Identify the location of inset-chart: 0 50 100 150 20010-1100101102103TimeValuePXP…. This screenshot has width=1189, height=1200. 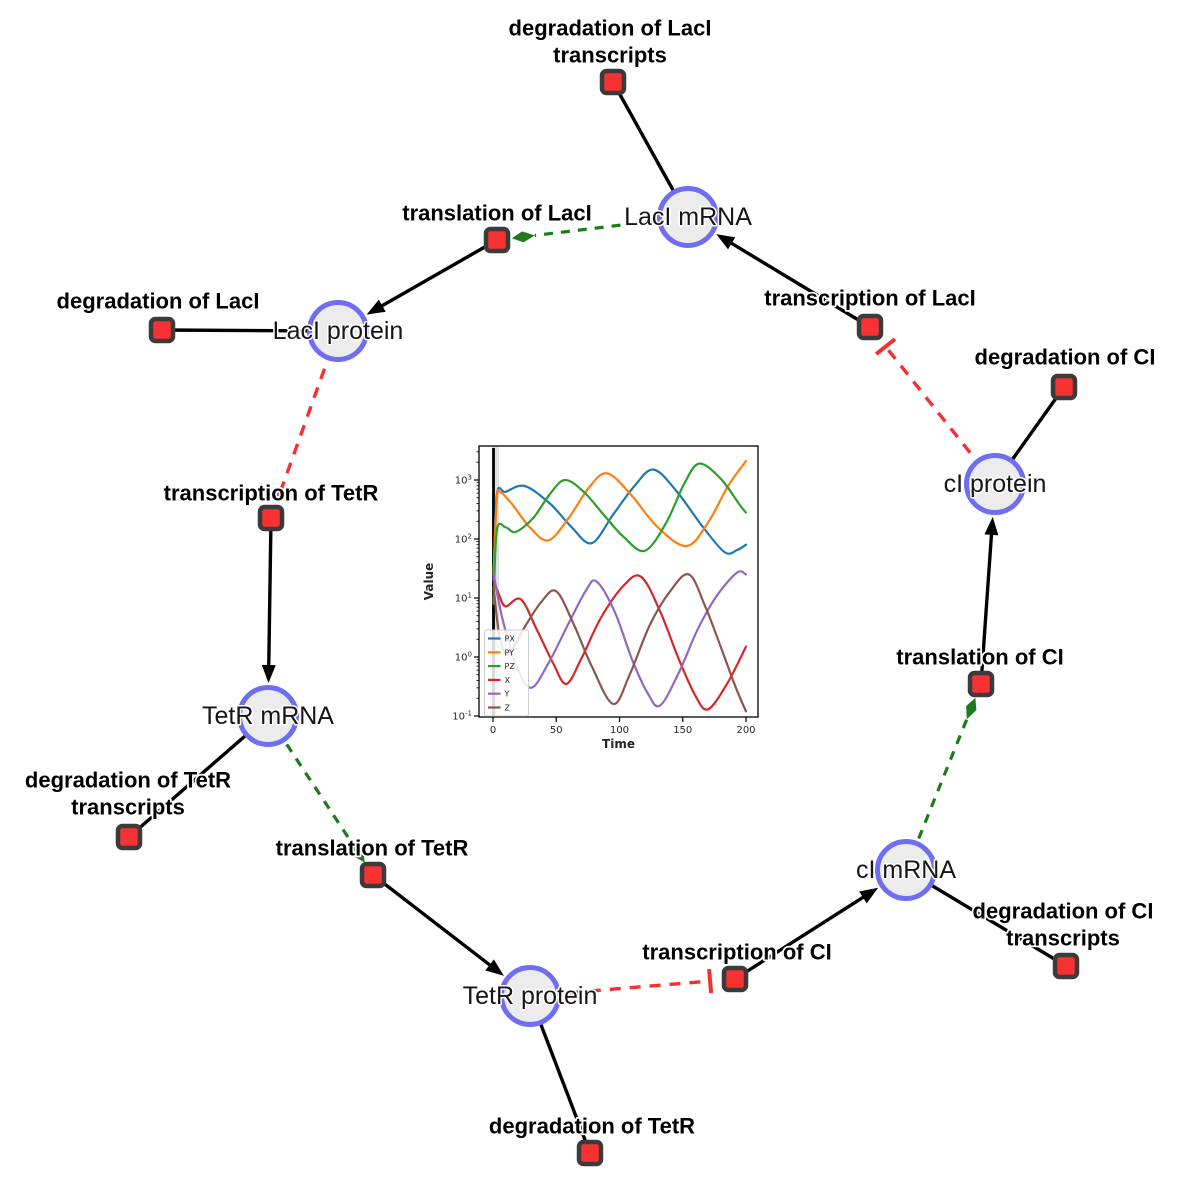
(590, 598).